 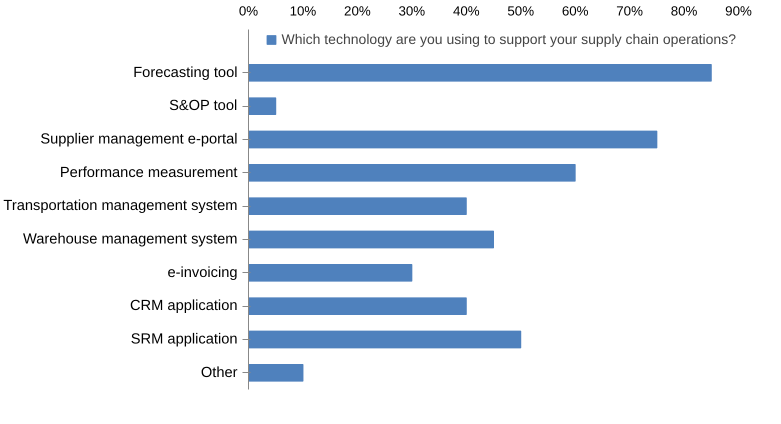 I want to click on y-tick-label: Warehouse management system, so click(x=130, y=240).